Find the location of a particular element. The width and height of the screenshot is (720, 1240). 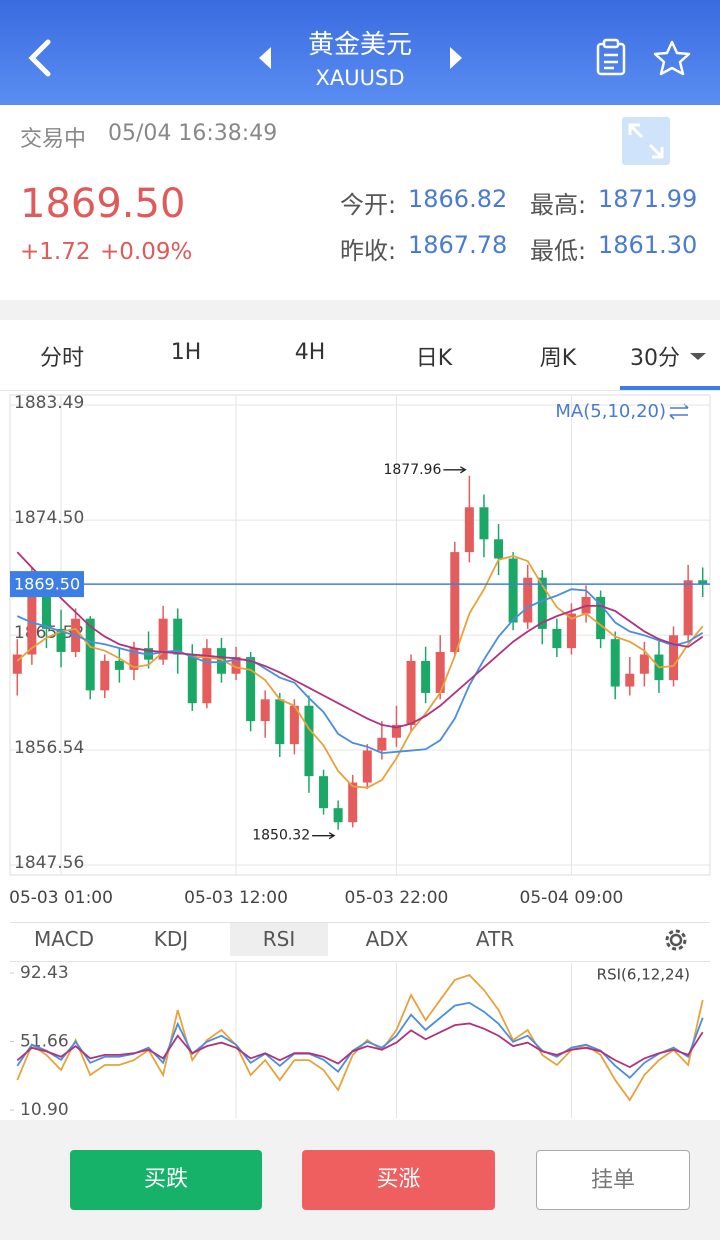

period-tab: 4H is located at coordinates (310, 352).